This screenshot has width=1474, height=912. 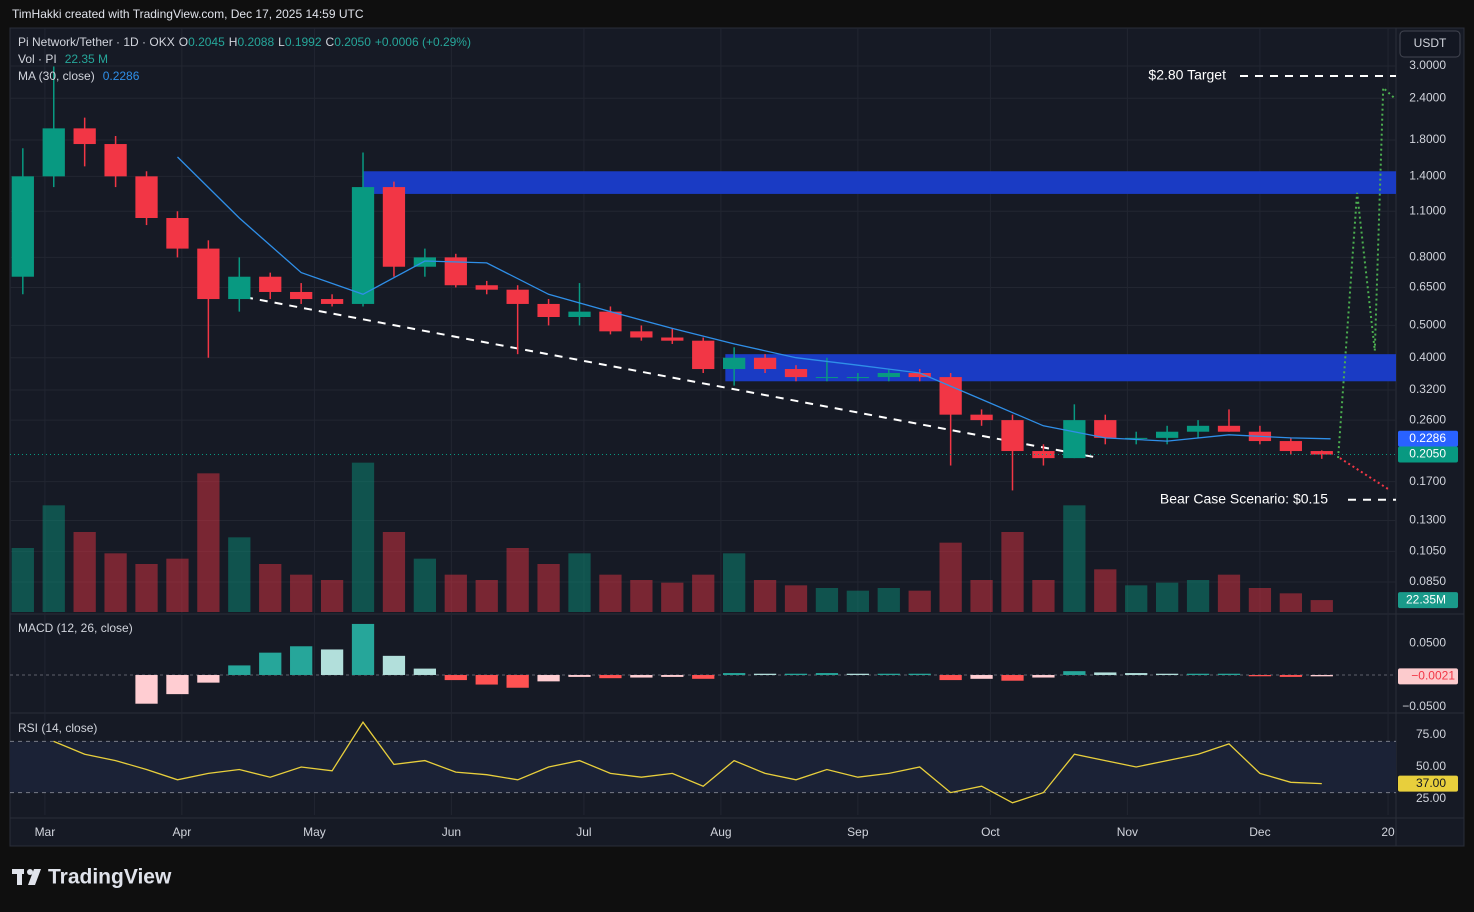 What do you see at coordinates (352, 42) in the screenshot?
I see `close: 0.2050` at bounding box center [352, 42].